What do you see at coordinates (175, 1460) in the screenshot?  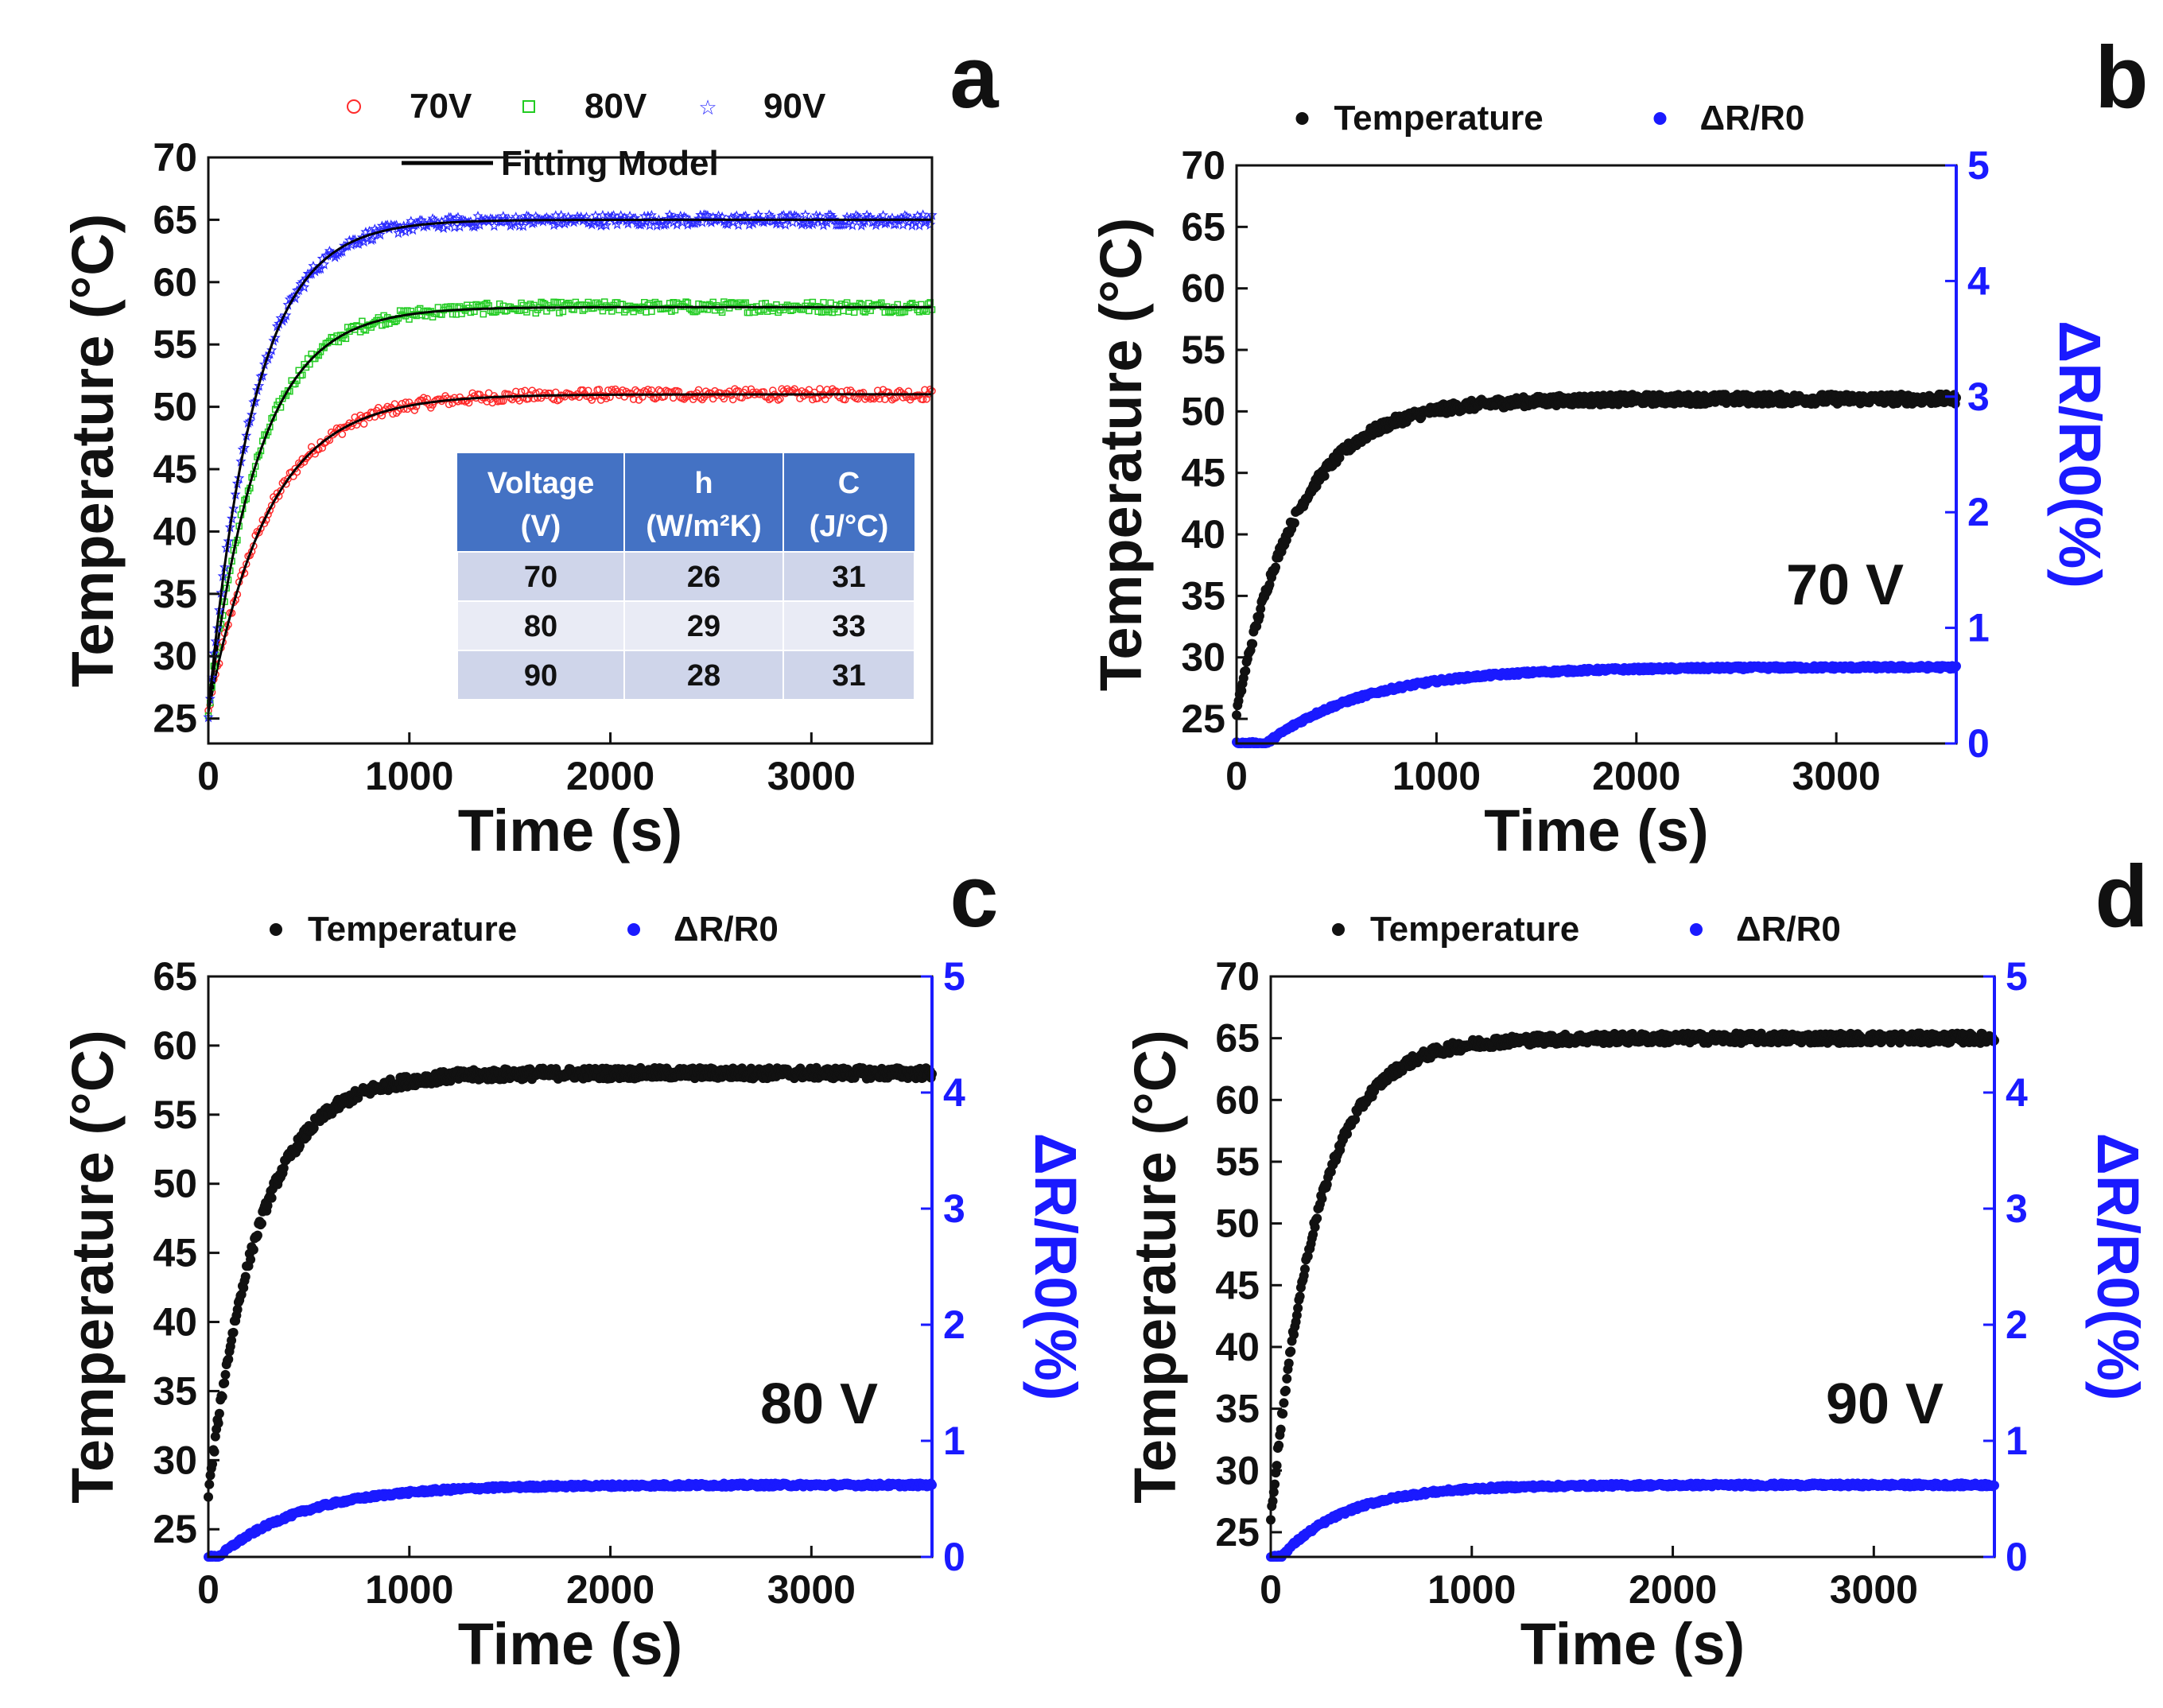 I see `y-tick-label: 30` at bounding box center [175, 1460].